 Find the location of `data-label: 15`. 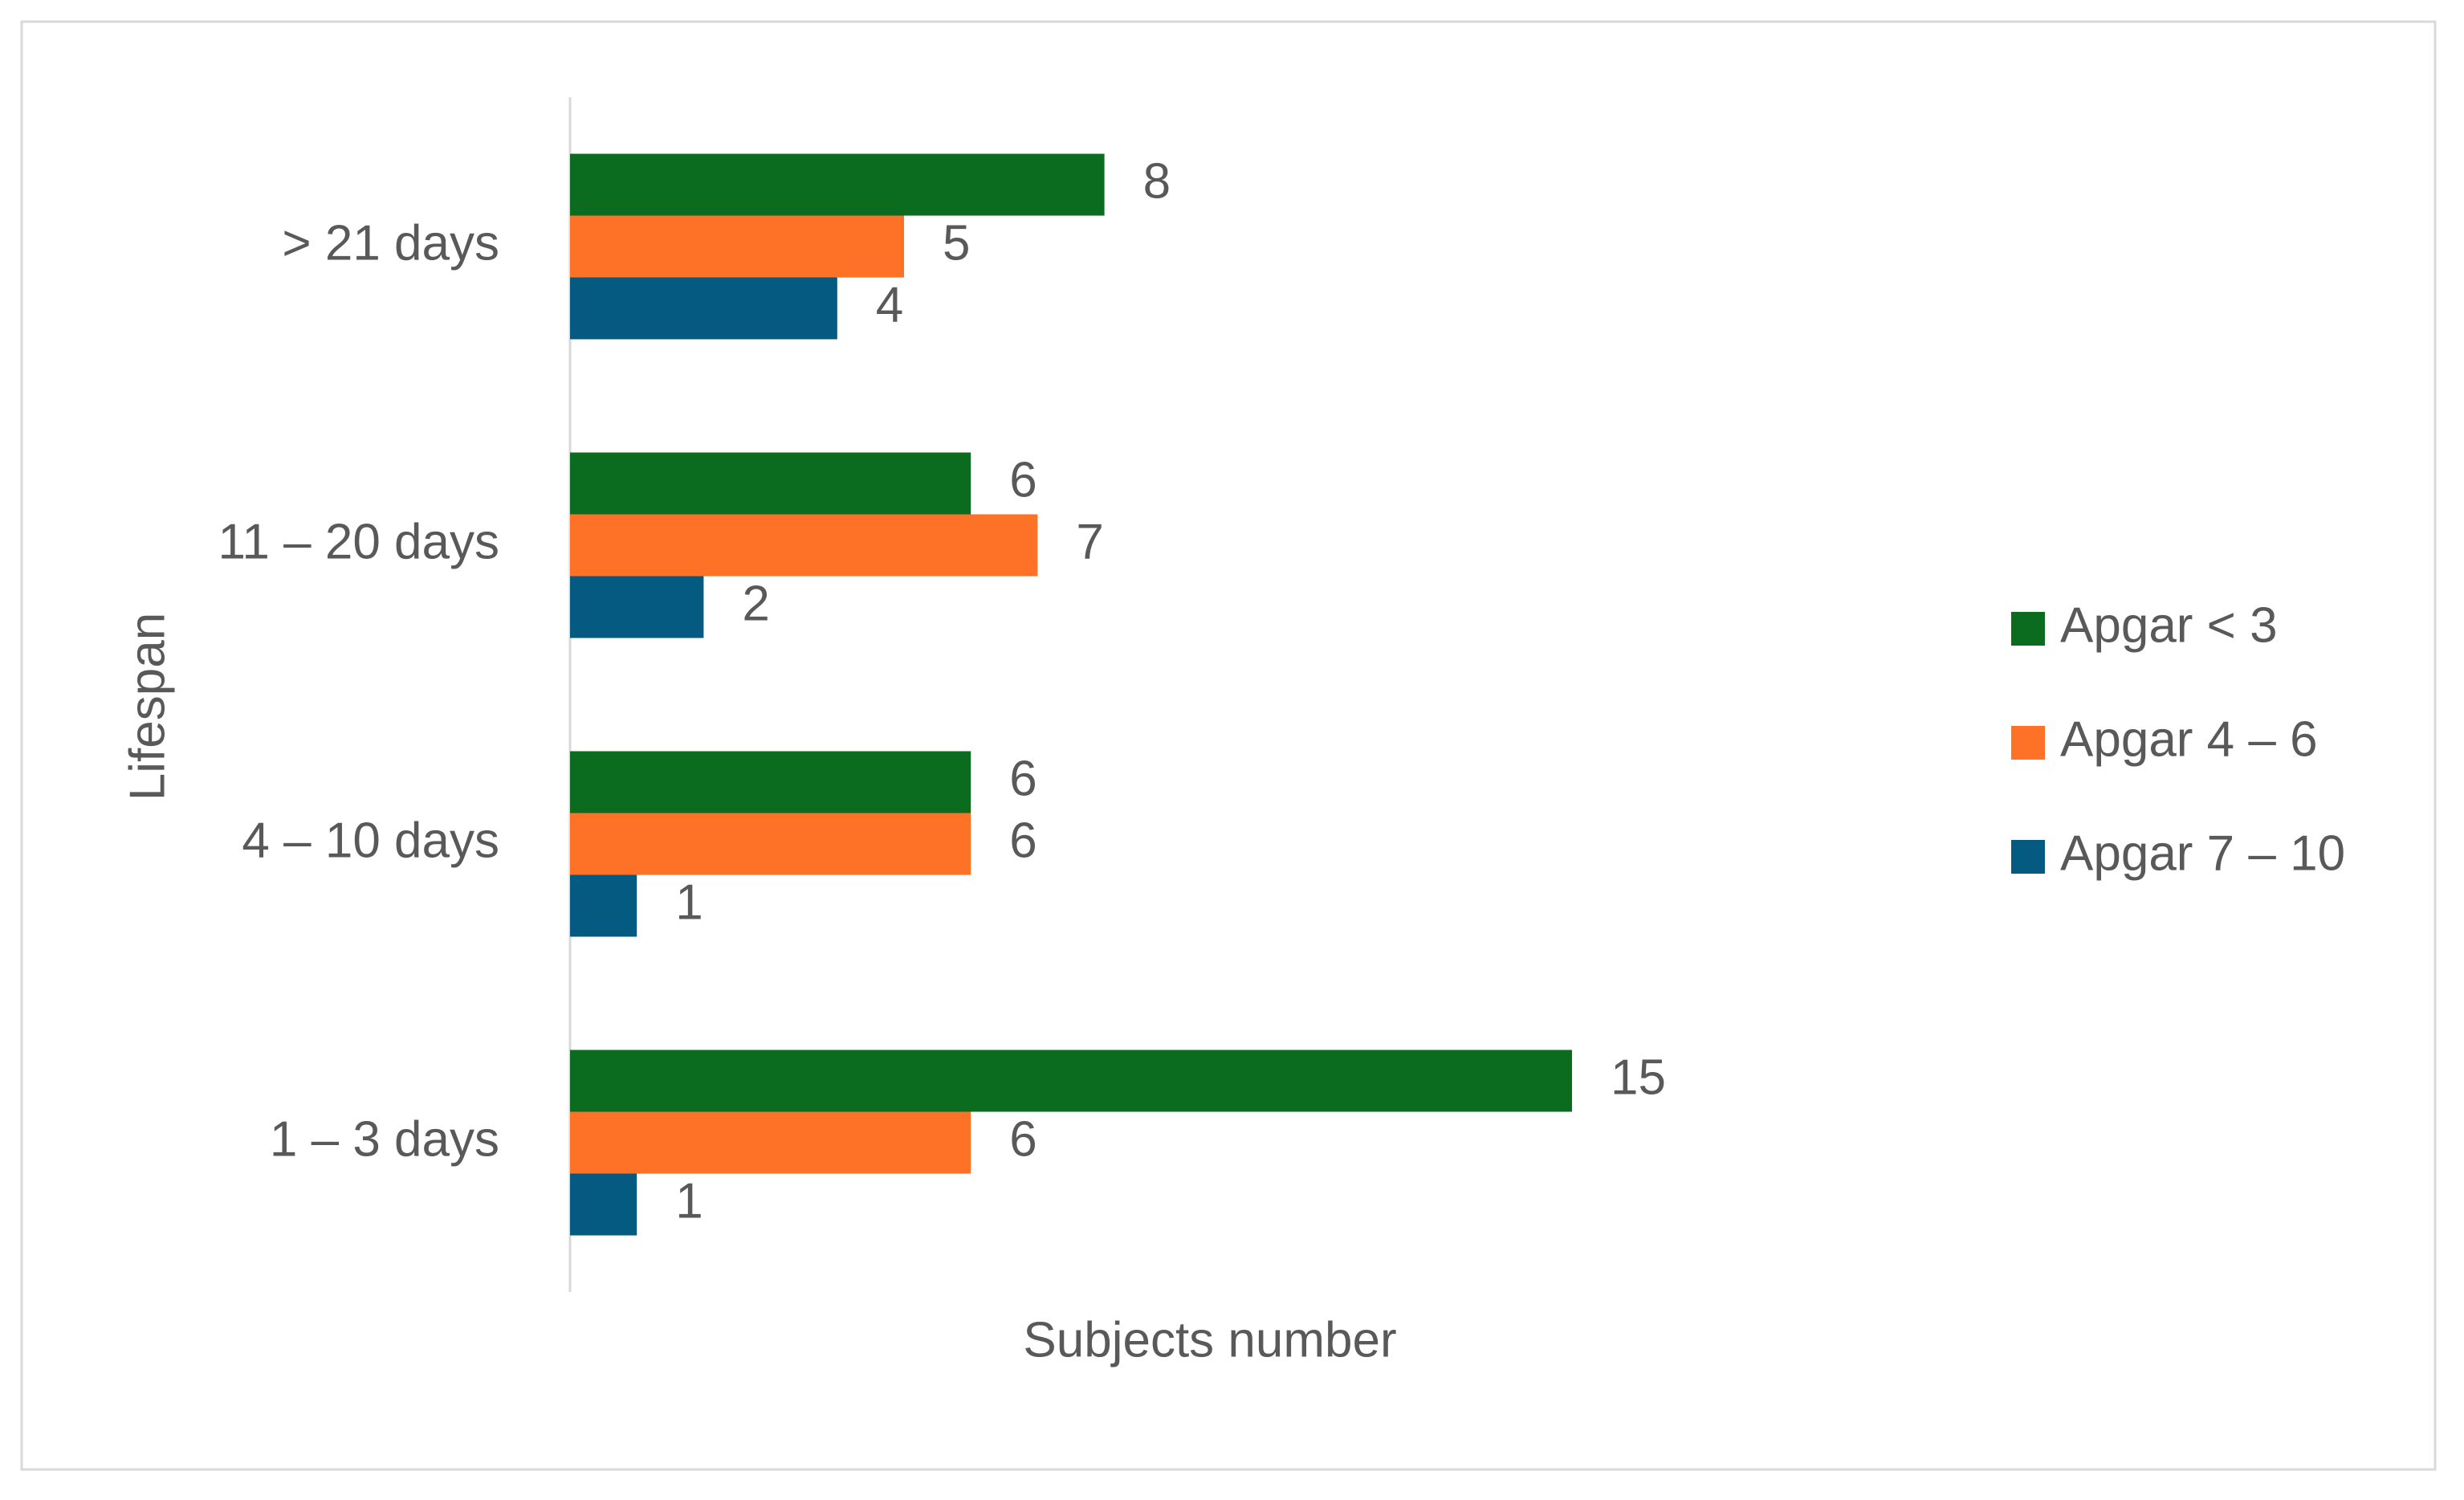

data-label: 15 is located at coordinates (1638, 1077).